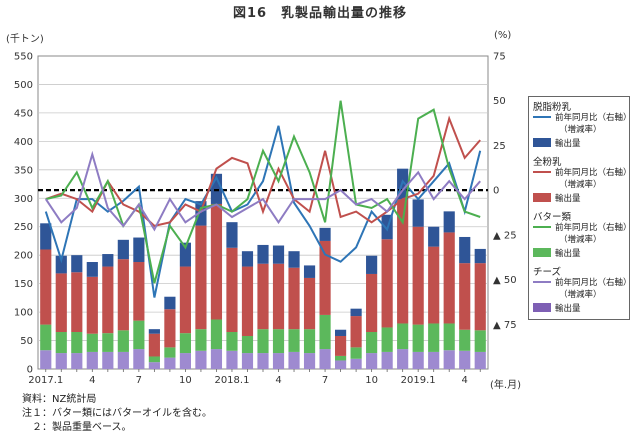 This screenshot has width=640, height=437. Describe the element at coordinates (92, 380) in the screenshot. I see `x-tick-label: 4` at that location.